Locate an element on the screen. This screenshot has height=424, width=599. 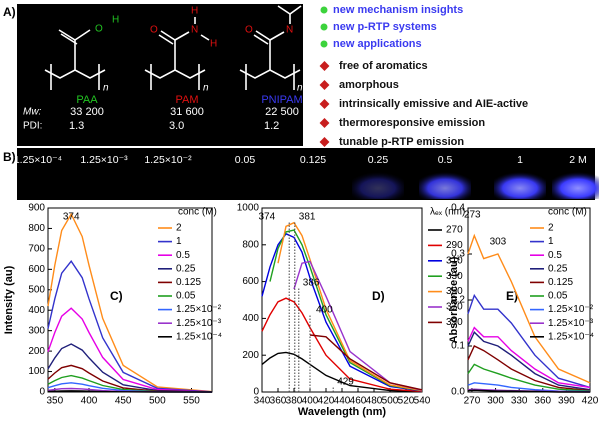
y-tick-label: 1000 is located at coordinates (248, 208).